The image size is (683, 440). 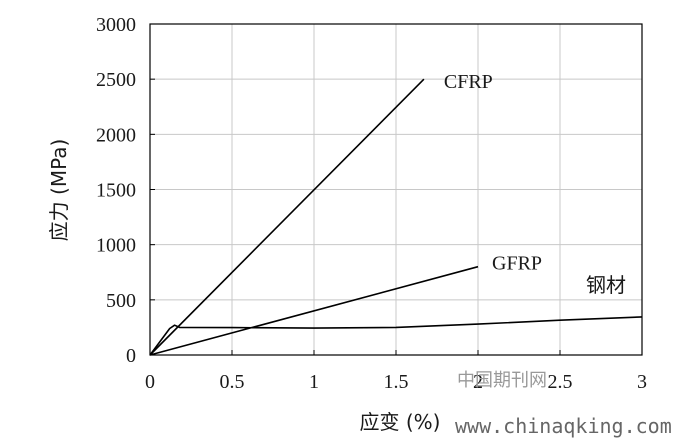 What do you see at coordinates (642, 382) in the screenshot?
I see `x-tick-label: 3` at bounding box center [642, 382].